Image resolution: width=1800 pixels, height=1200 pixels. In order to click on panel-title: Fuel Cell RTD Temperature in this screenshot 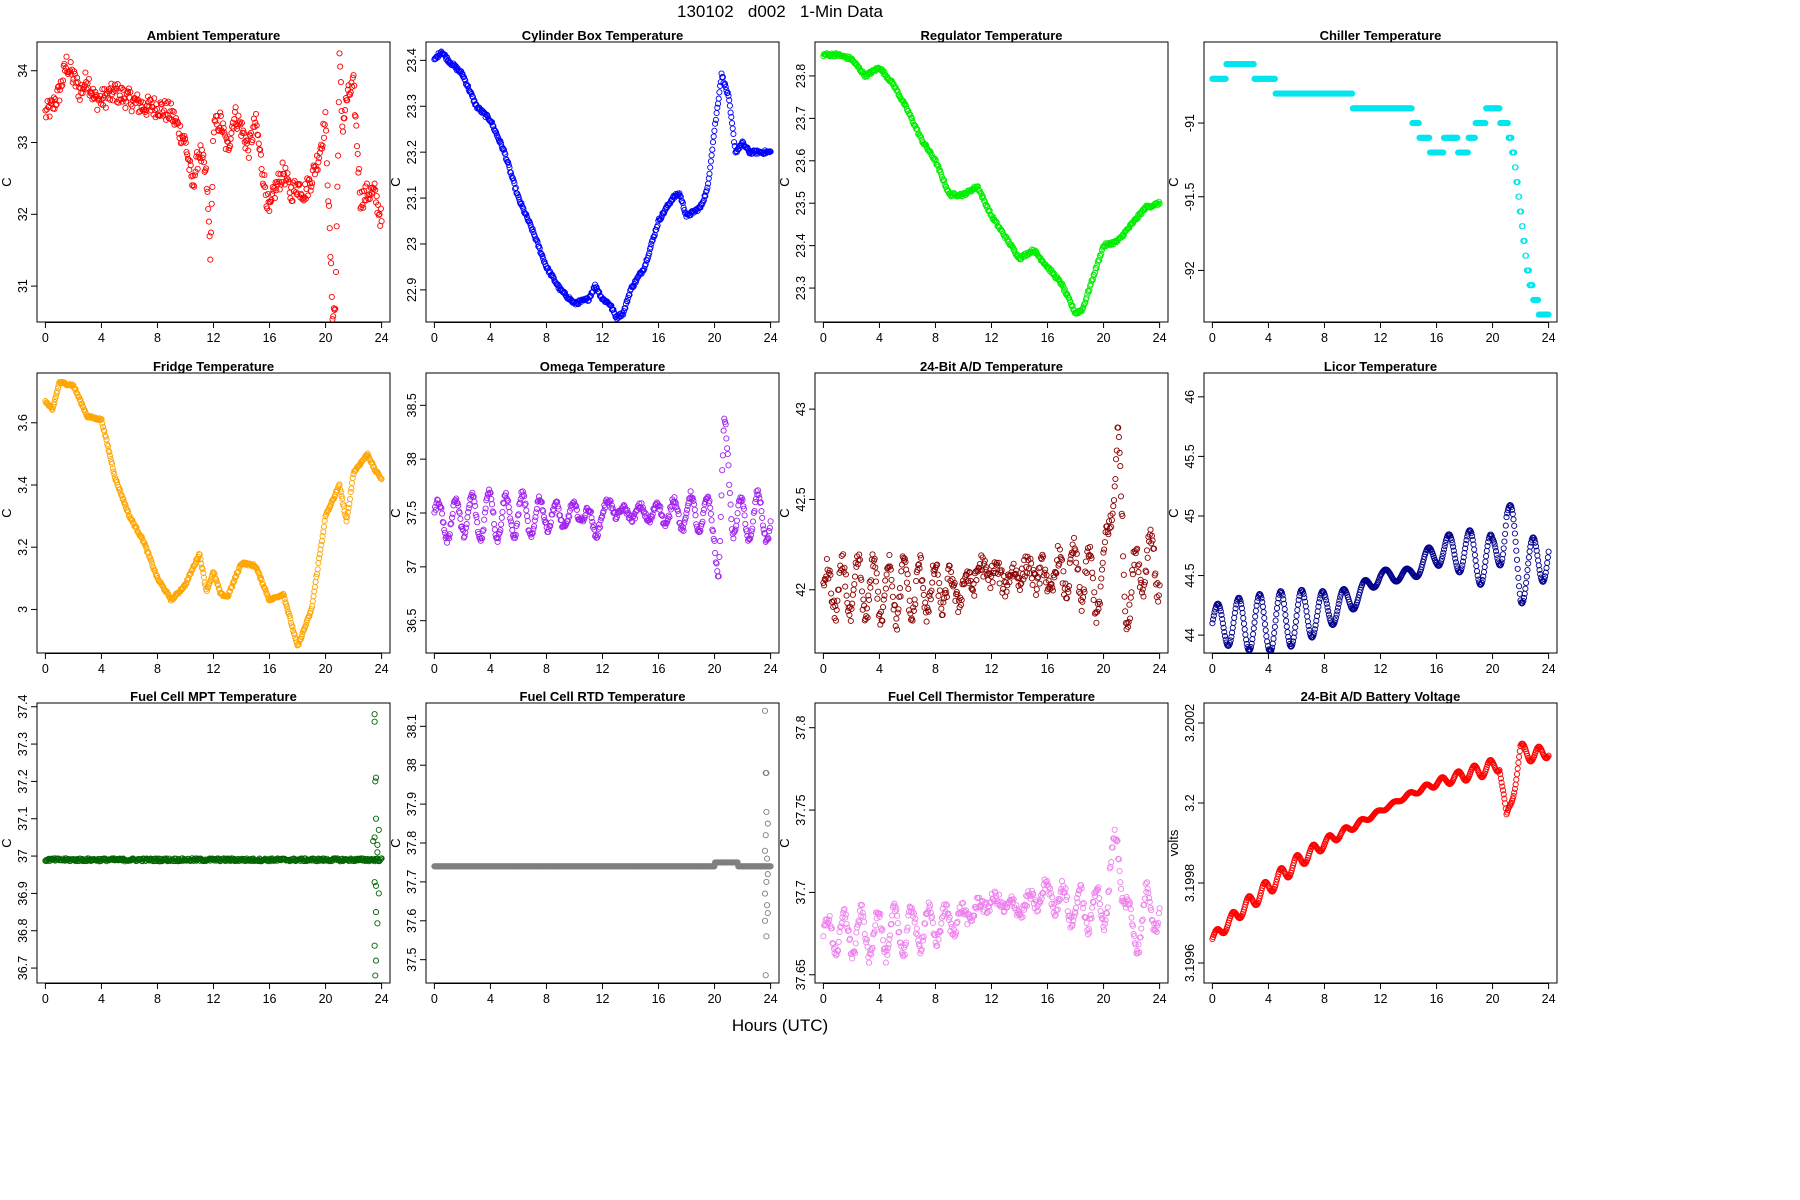, I will do `click(603, 696)`.